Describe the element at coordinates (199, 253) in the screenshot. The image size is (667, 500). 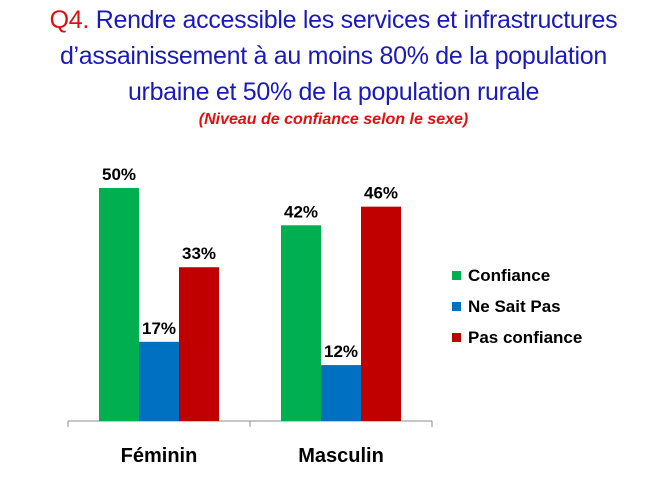
I see `value-label-feminin-pas-confiance: 33%` at that location.